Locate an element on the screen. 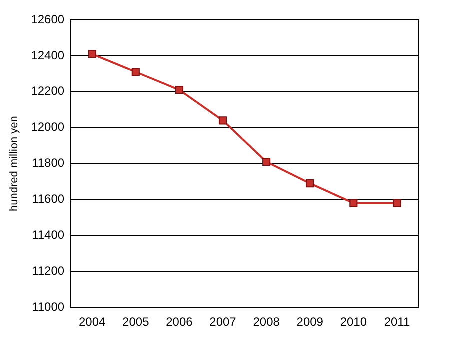  y-tick-label: 12200 is located at coordinates (48, 91).